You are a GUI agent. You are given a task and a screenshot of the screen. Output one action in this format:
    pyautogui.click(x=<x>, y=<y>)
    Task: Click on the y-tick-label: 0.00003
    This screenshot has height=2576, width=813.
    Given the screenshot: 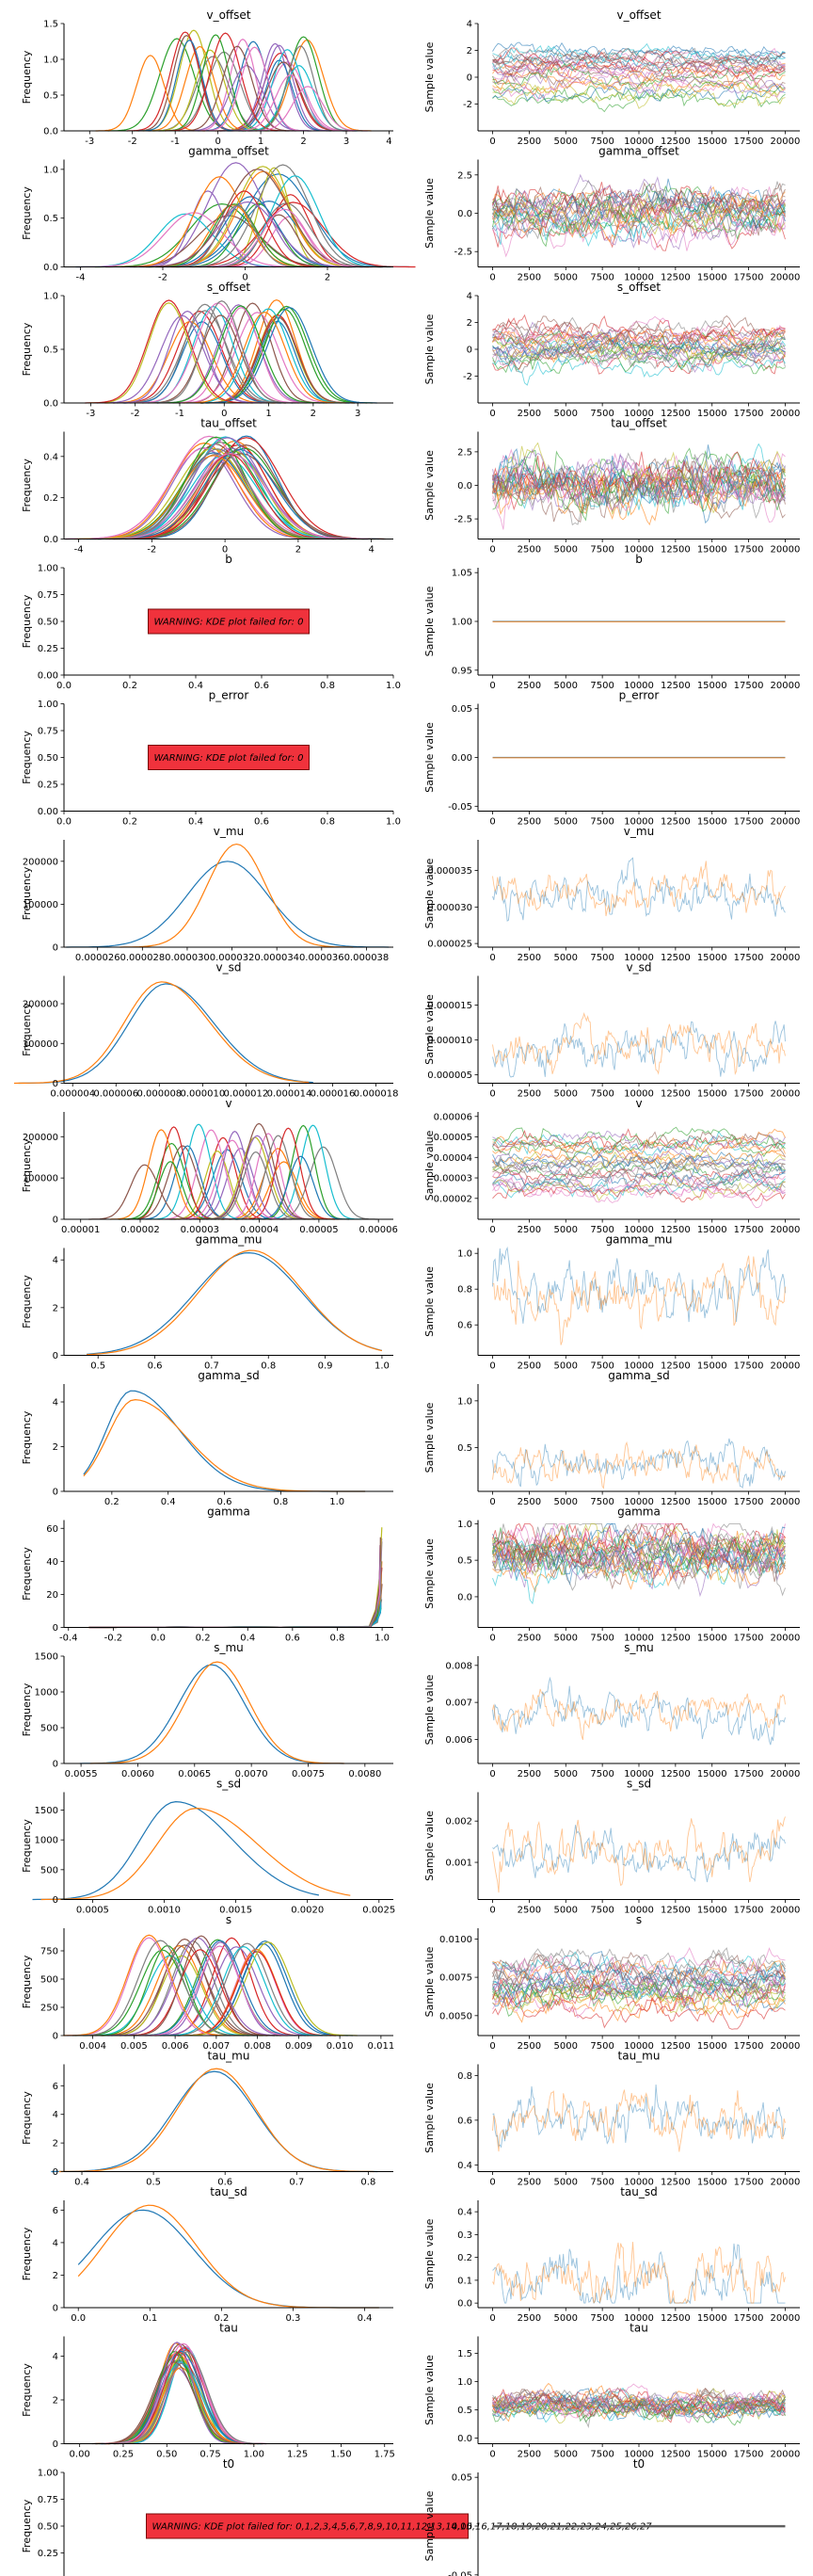 What is the action you would take?
    pyautogui.click(x=453, y=1179)
    